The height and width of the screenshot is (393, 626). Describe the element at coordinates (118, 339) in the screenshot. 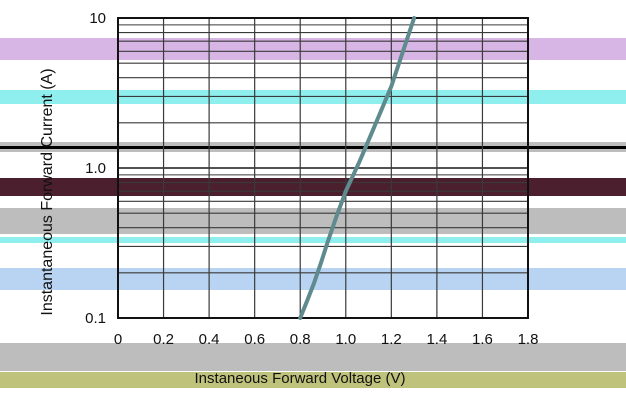

I see `x-tick-label: 0` at that location.